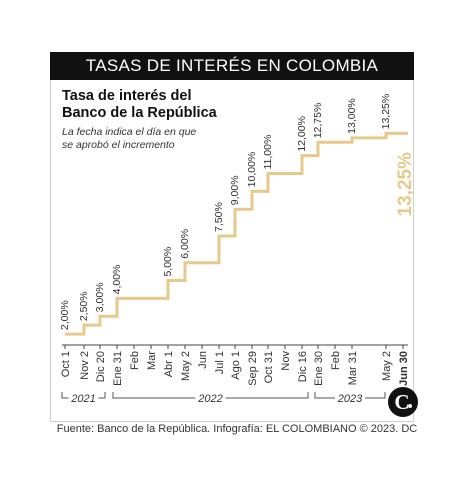 The image size is (474, 484). I want to click on data-label-14: 12,00%, so click(302, 134).